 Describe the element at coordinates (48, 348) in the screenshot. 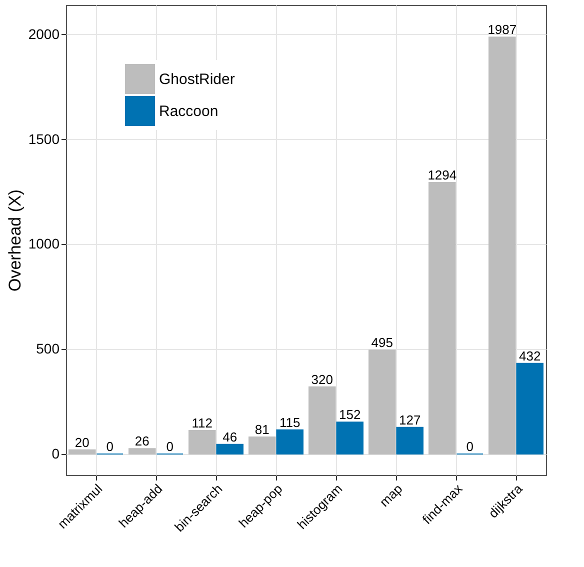

I see `y-tick-label: 500` at that location.